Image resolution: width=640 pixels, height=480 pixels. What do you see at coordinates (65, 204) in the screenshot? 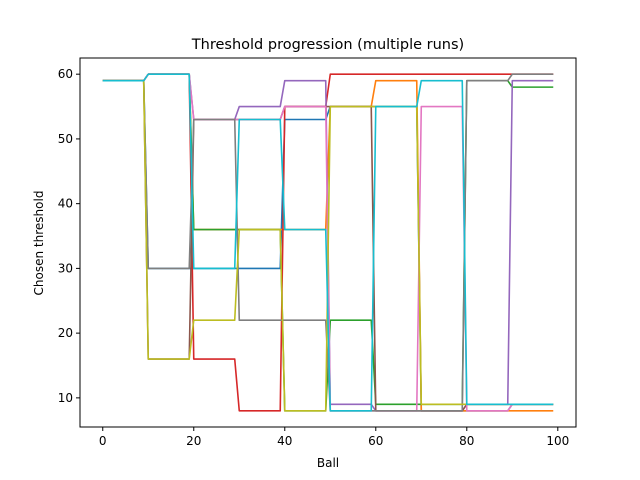
I see `y-tick-label: 40` at bounding box center [65, 204].